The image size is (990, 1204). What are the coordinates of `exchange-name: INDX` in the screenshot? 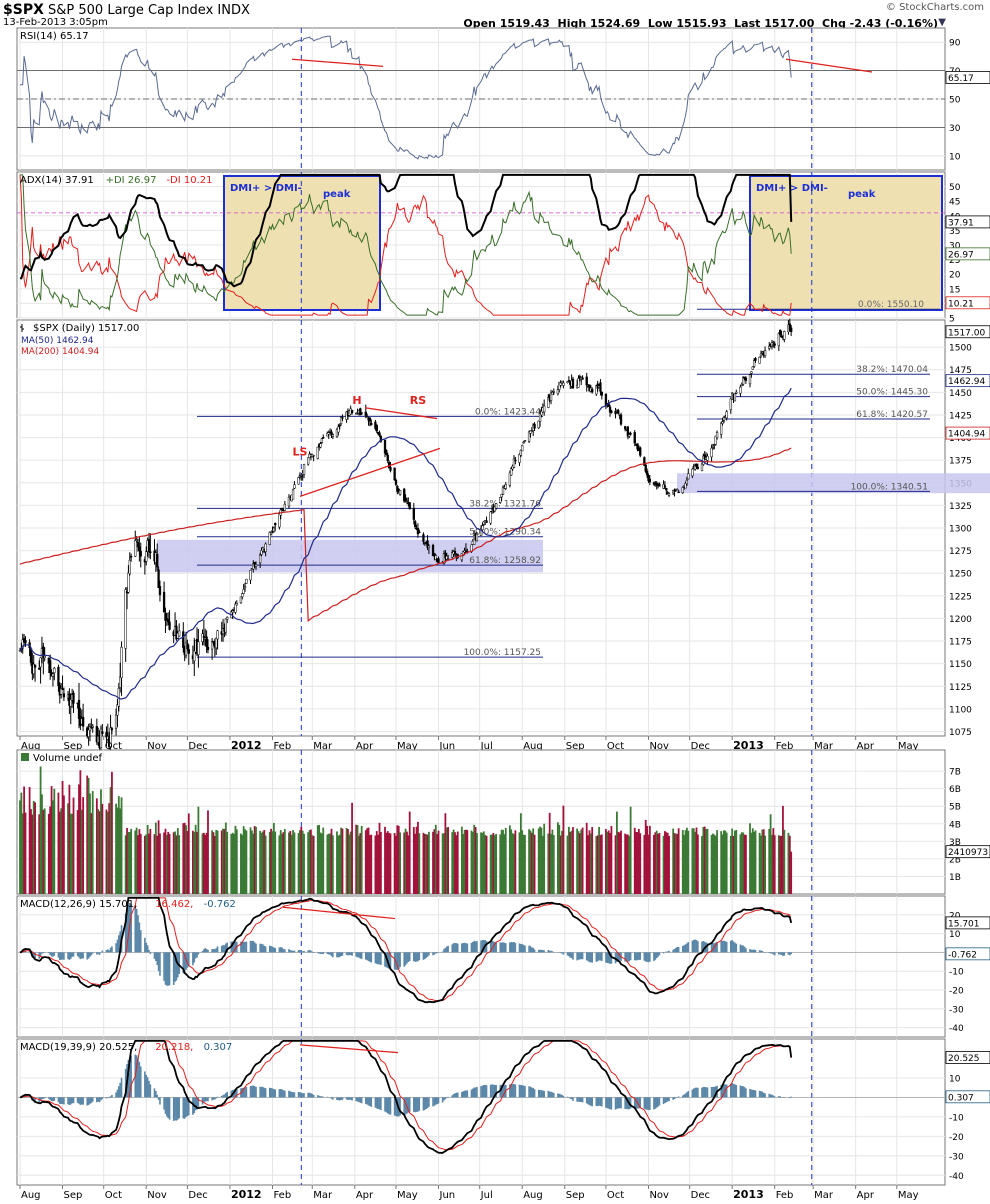 It's located at (233, 10).